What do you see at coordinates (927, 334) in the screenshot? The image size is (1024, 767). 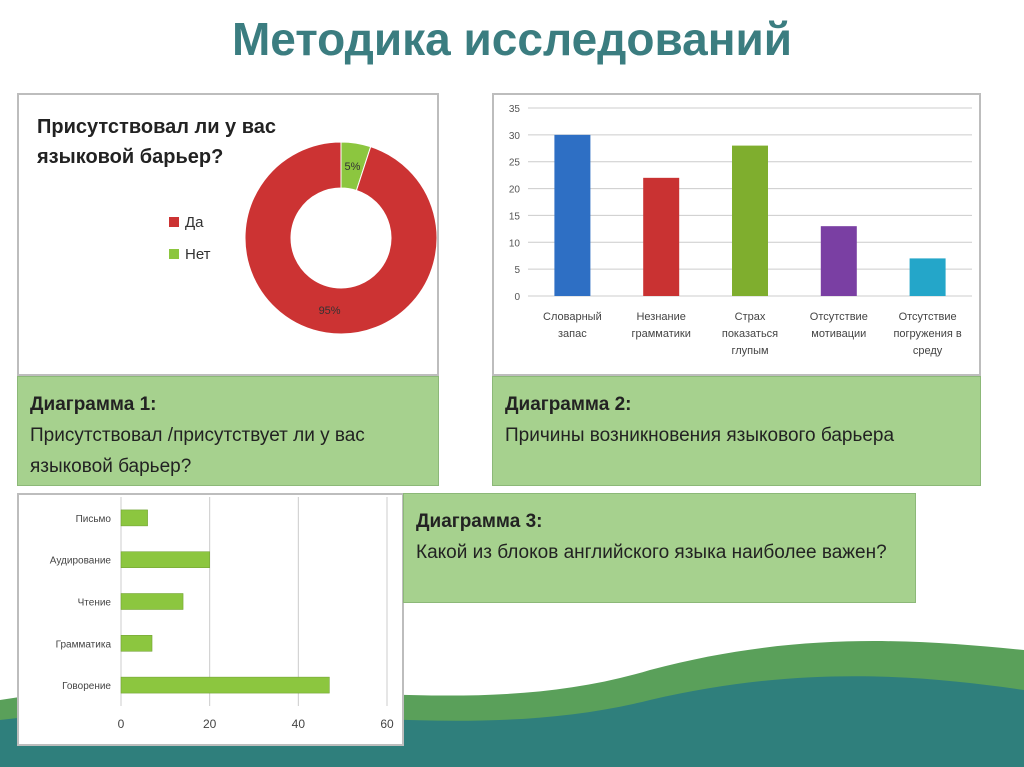 I see `x-tick-label: погружения в` at bounding box center [927, 334].